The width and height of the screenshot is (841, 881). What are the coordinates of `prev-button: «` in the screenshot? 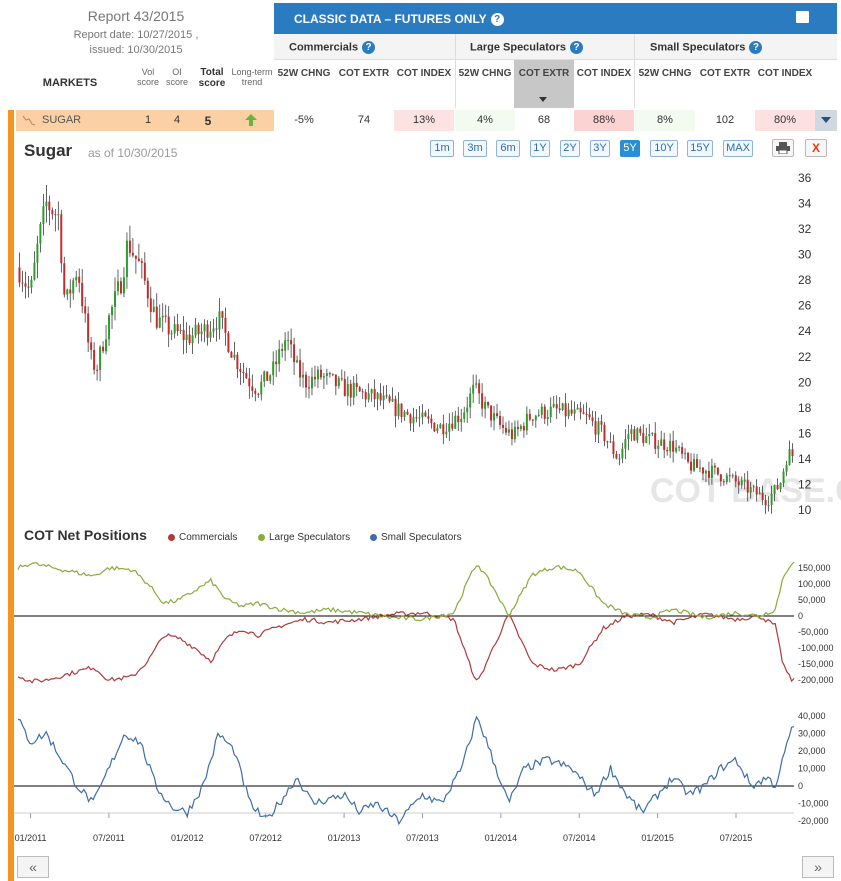 It's located at (33, 867).